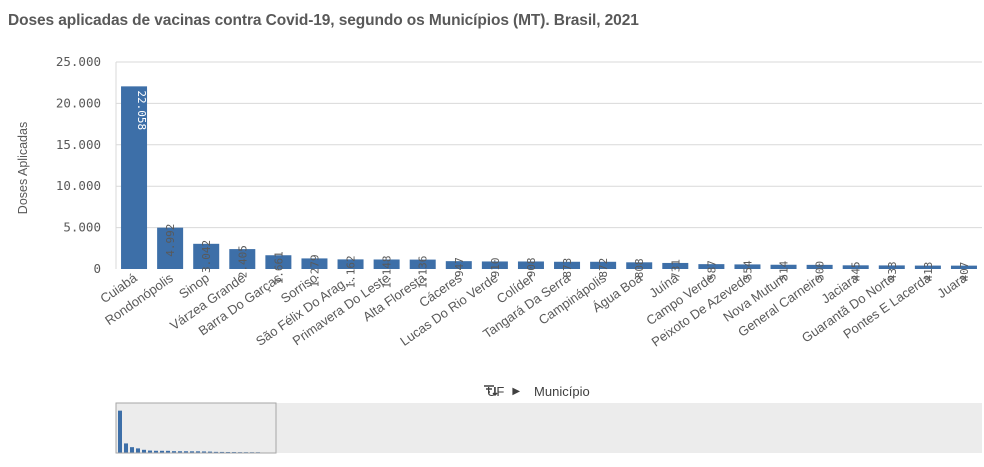 Image resolution: width=984 pixels, height=467 pixels. Describe the element at coordinates (516, 391) in the screenshot. I see `play-arrow-icon: ▶` at that location.